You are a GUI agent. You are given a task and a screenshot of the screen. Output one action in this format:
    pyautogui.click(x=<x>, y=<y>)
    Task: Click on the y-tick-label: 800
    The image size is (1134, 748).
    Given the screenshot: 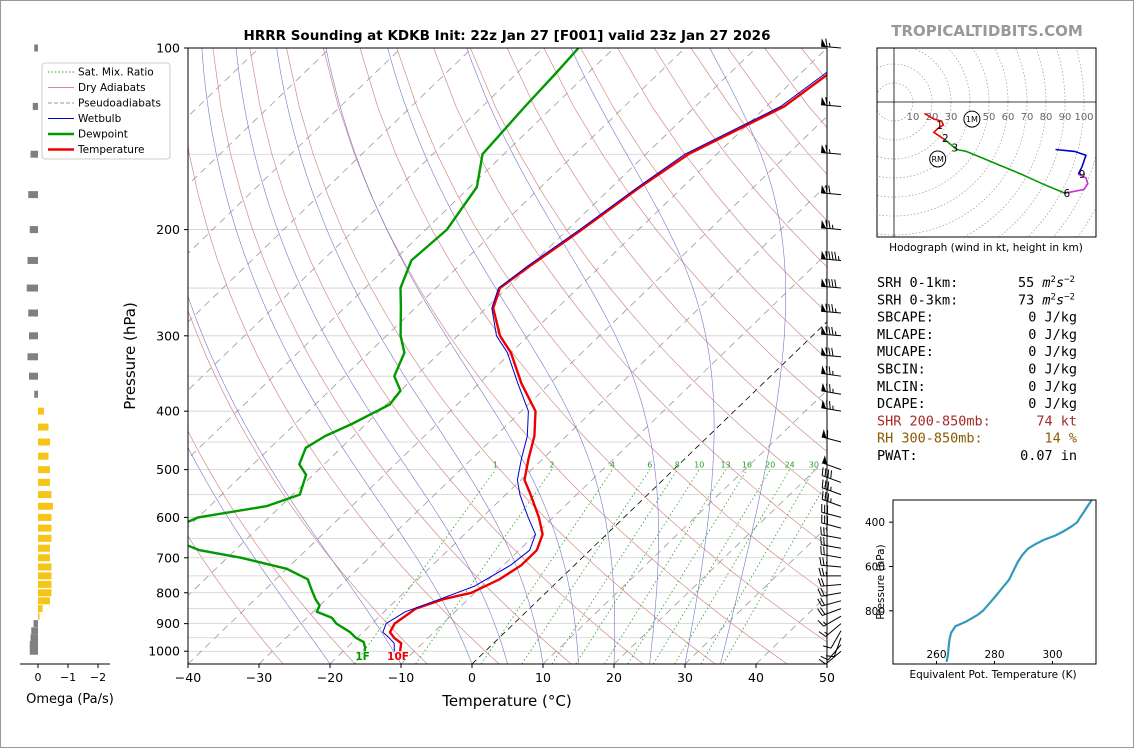 What is the action you would take?
    pyautogui.click(x=168, y=592)
    